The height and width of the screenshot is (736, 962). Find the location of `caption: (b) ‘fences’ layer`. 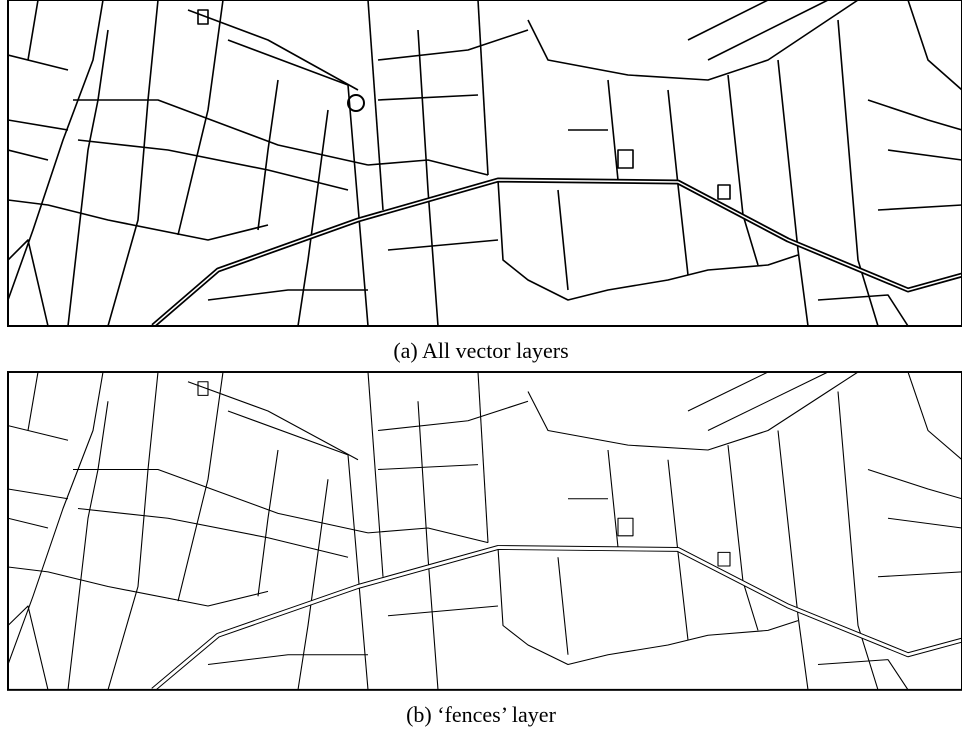

caption: (b) ‘fences’ layer is located at coordinates (481, 714).